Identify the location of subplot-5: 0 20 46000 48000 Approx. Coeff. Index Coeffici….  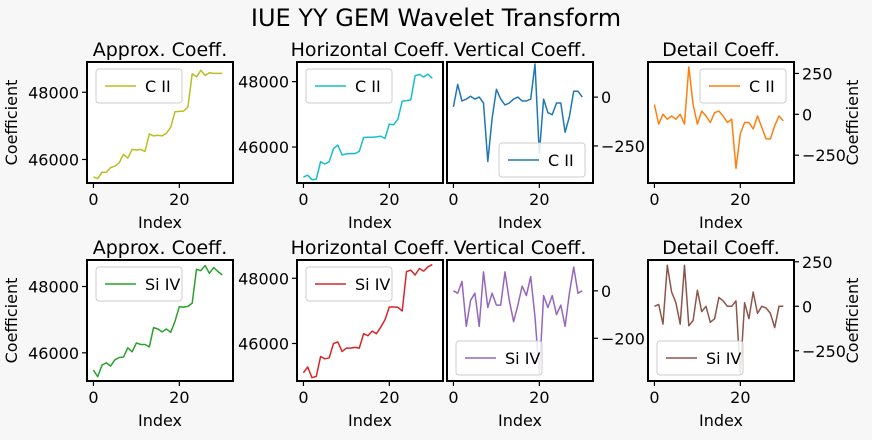
(118, 333).